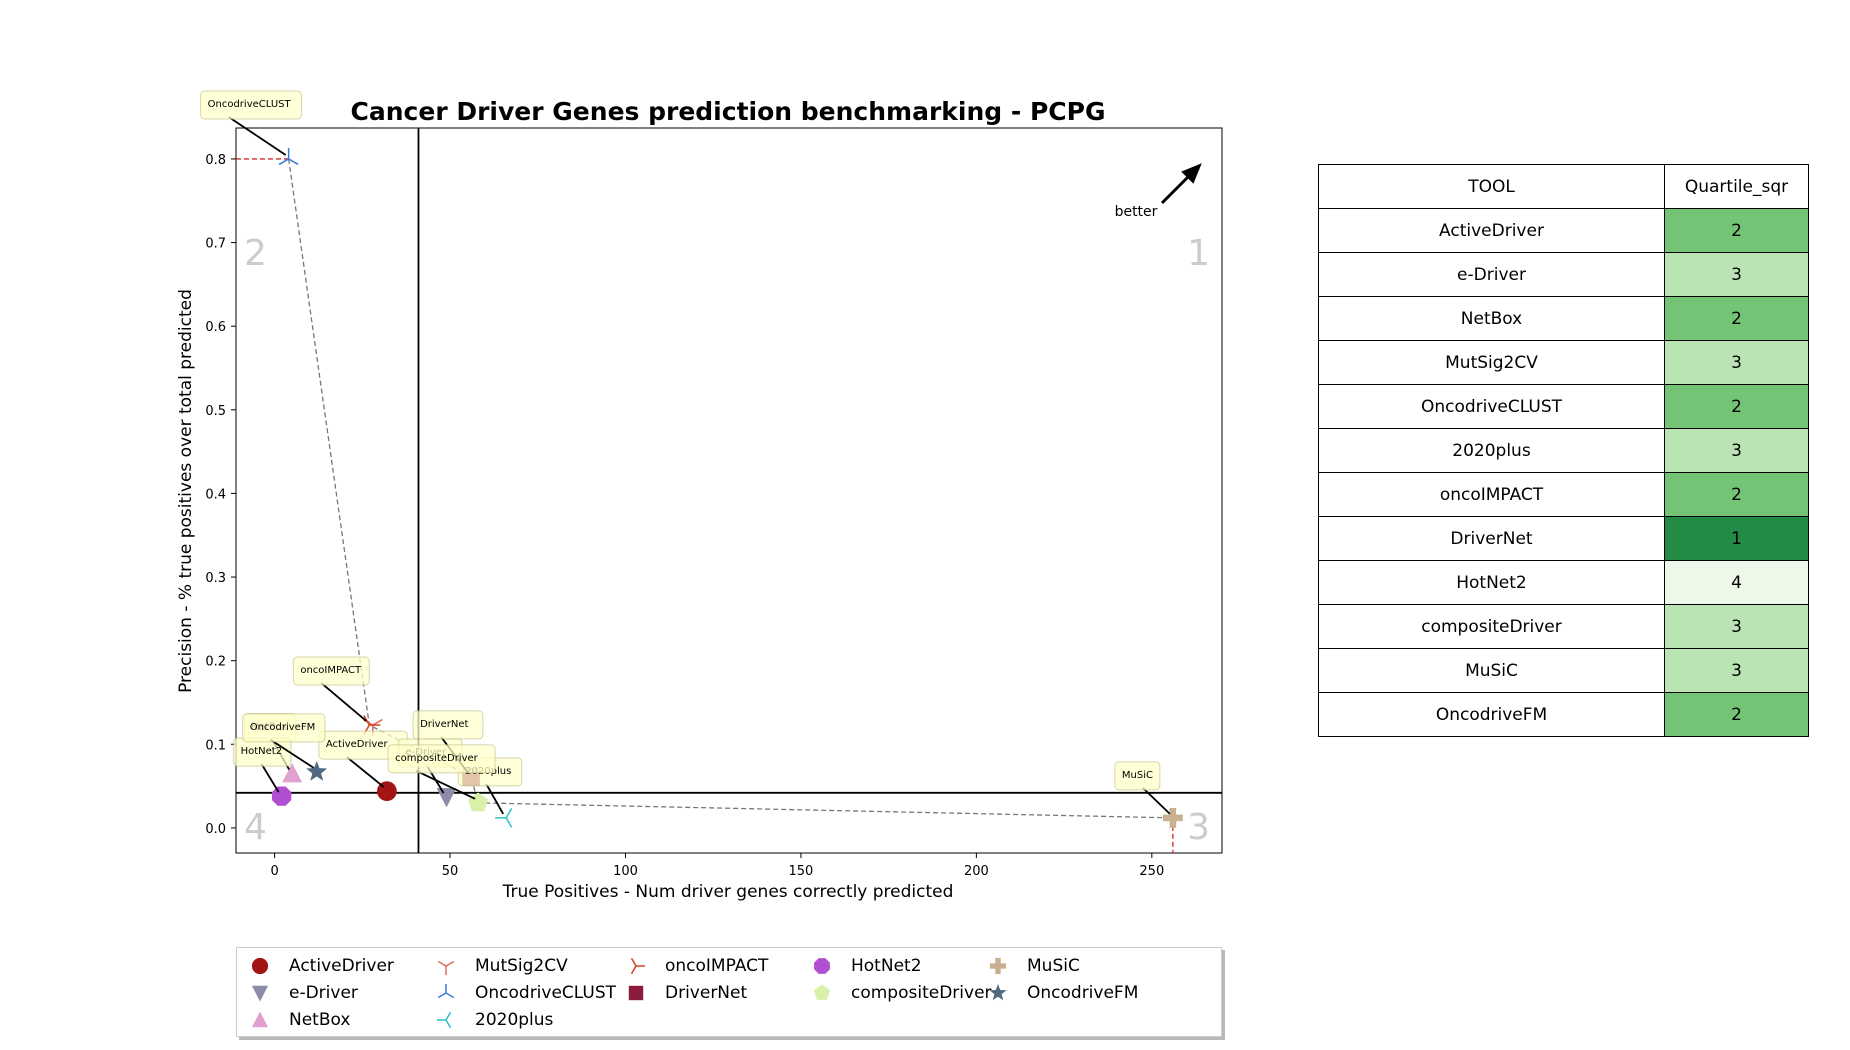 This screenshot has width=1850, height=1050. I want to click on legend-label: 2020plus, so click(514, 1020).